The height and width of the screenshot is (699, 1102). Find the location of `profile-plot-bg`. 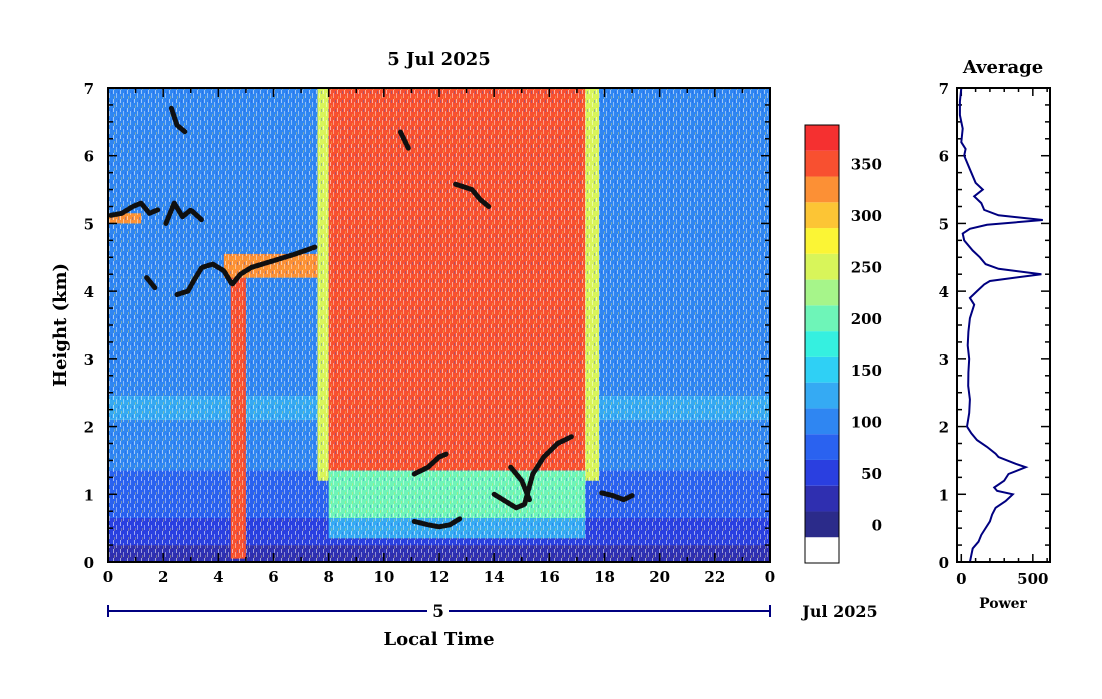

profile-plot-bg is located at coordinates (1003, 325).